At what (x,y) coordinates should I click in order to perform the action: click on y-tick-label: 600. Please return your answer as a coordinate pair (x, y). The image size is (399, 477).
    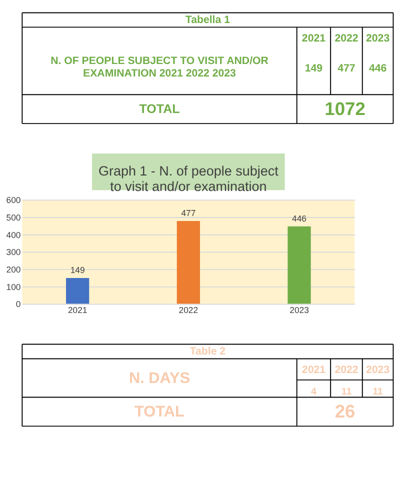
    Looking at the image, I should click on (13, 200).